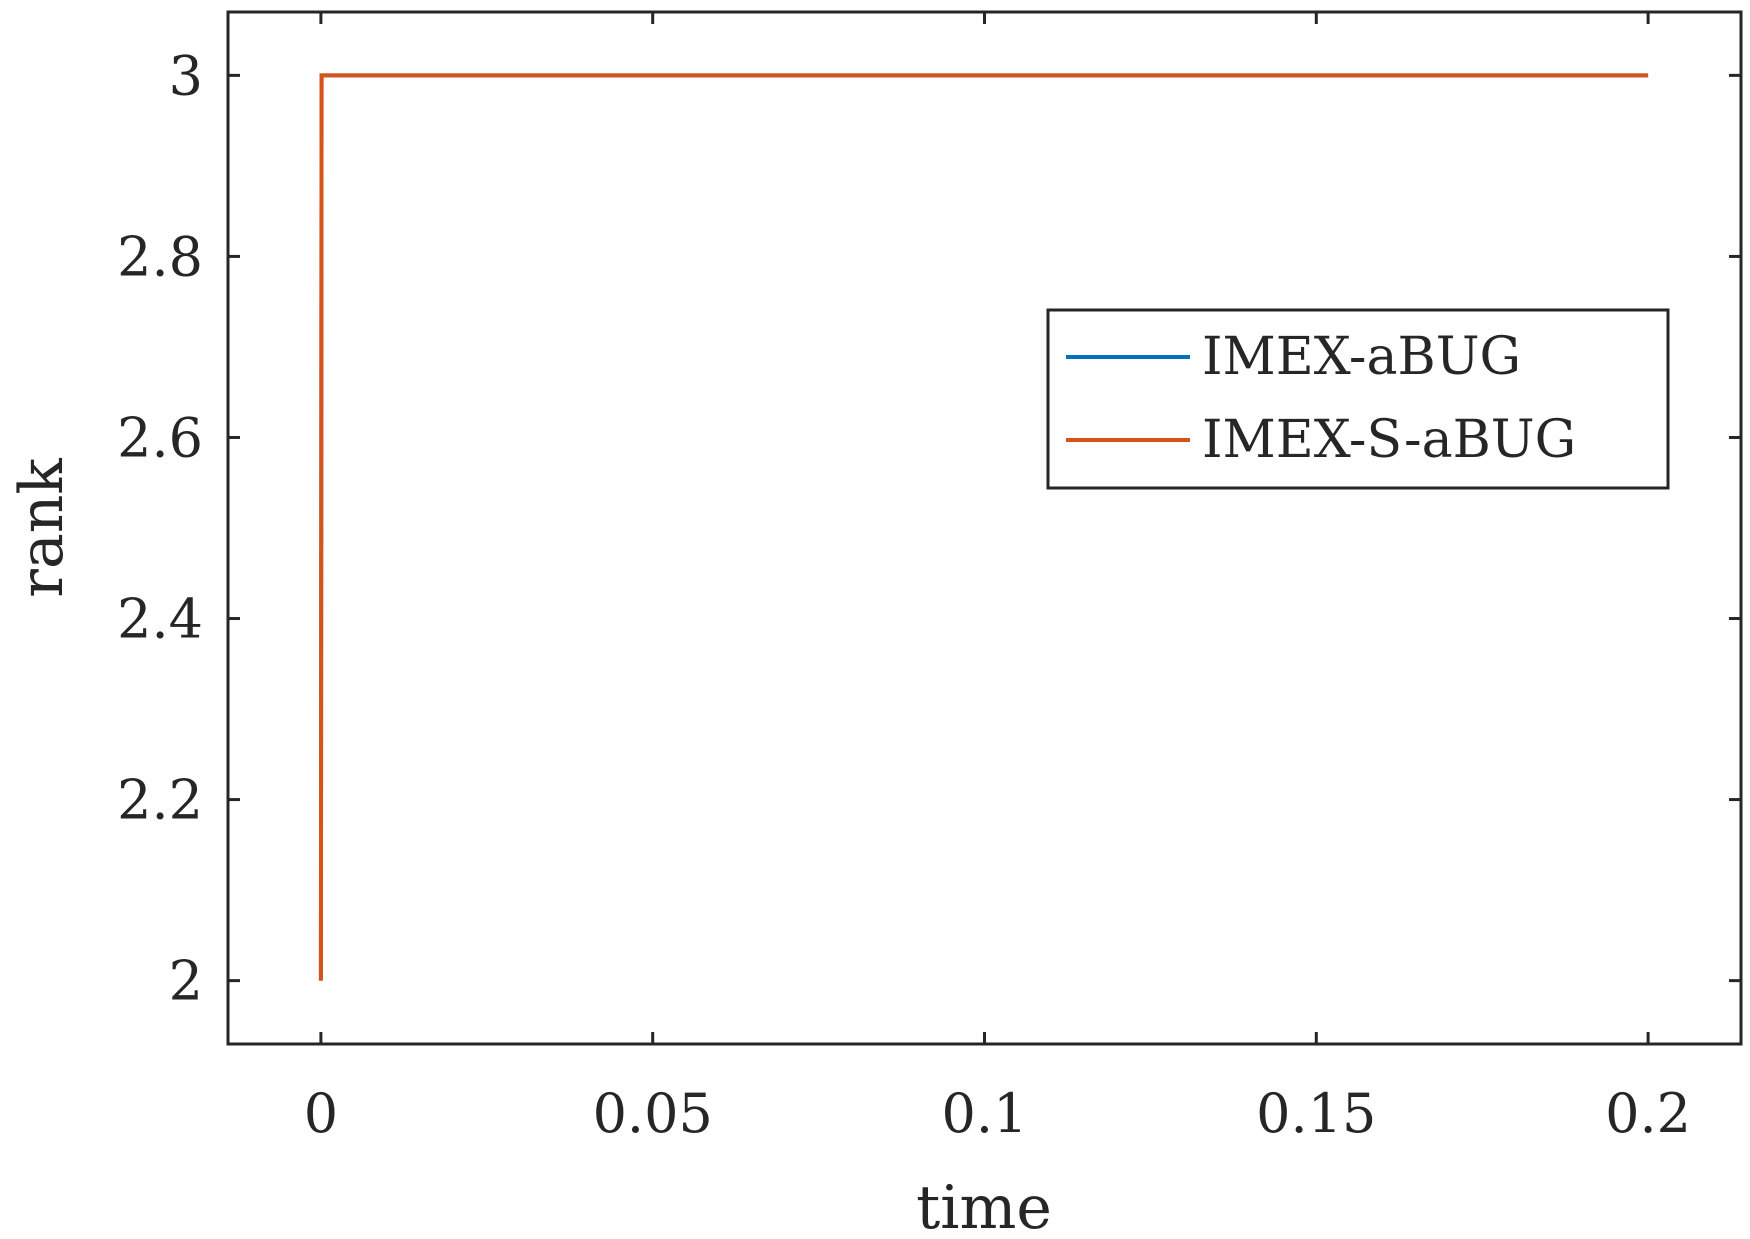 The width and height of the screenshot is (1750, 1239). I want to click on y-tick-label: 2, so click(186, 981).